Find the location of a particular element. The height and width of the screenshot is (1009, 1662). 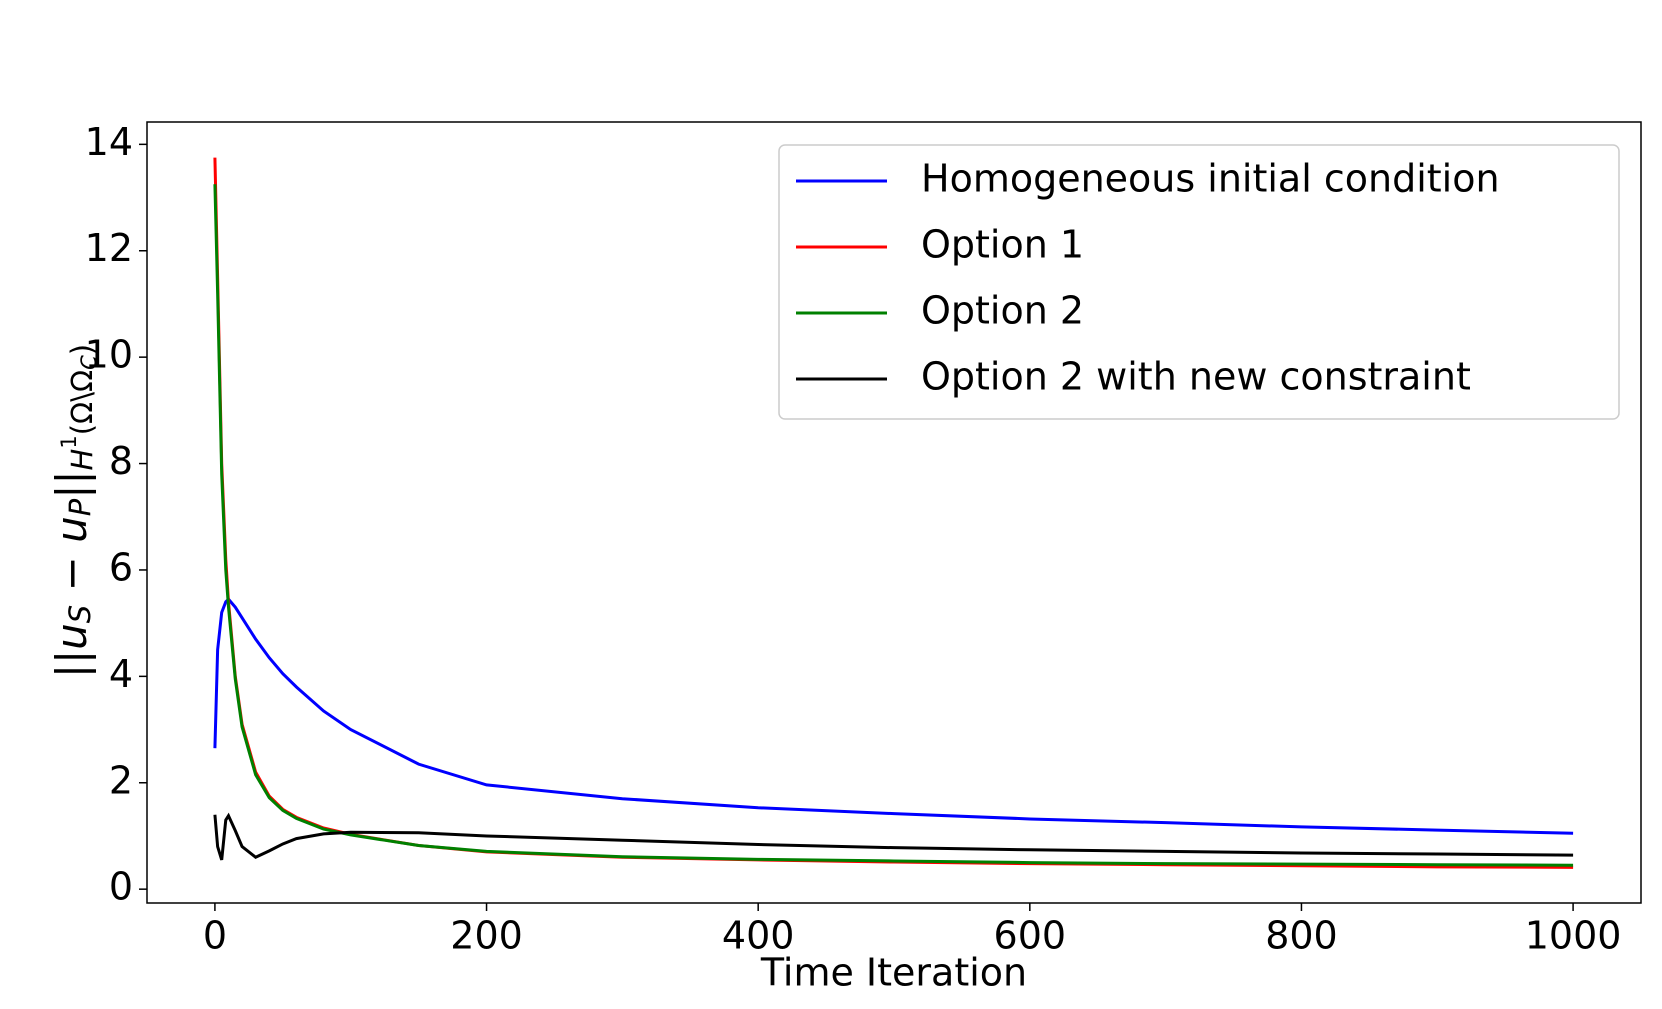

y-axis-label-part: − is located at coordinates (71, 574).